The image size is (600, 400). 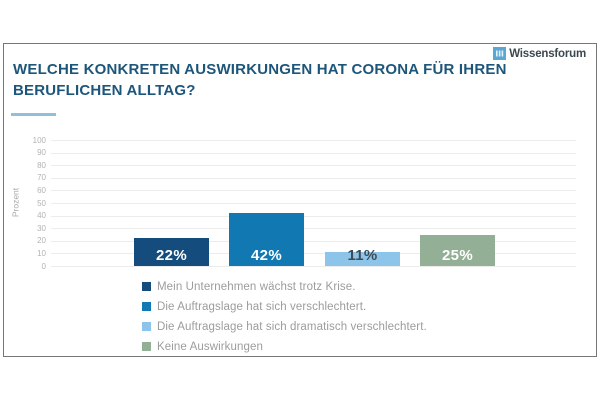 I want to click on bar-value-label: 42%, so click(x=266, y=255).